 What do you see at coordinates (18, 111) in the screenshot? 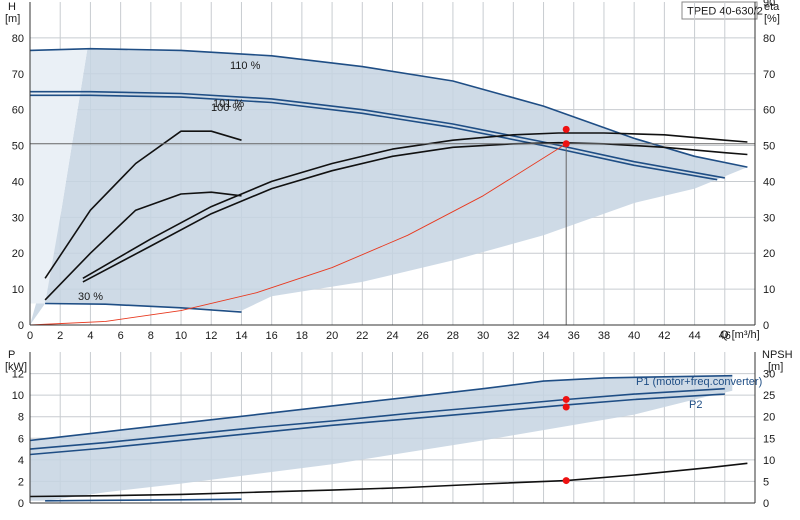
I see `left-tick-label: 60` at bounding box center [18, 111].